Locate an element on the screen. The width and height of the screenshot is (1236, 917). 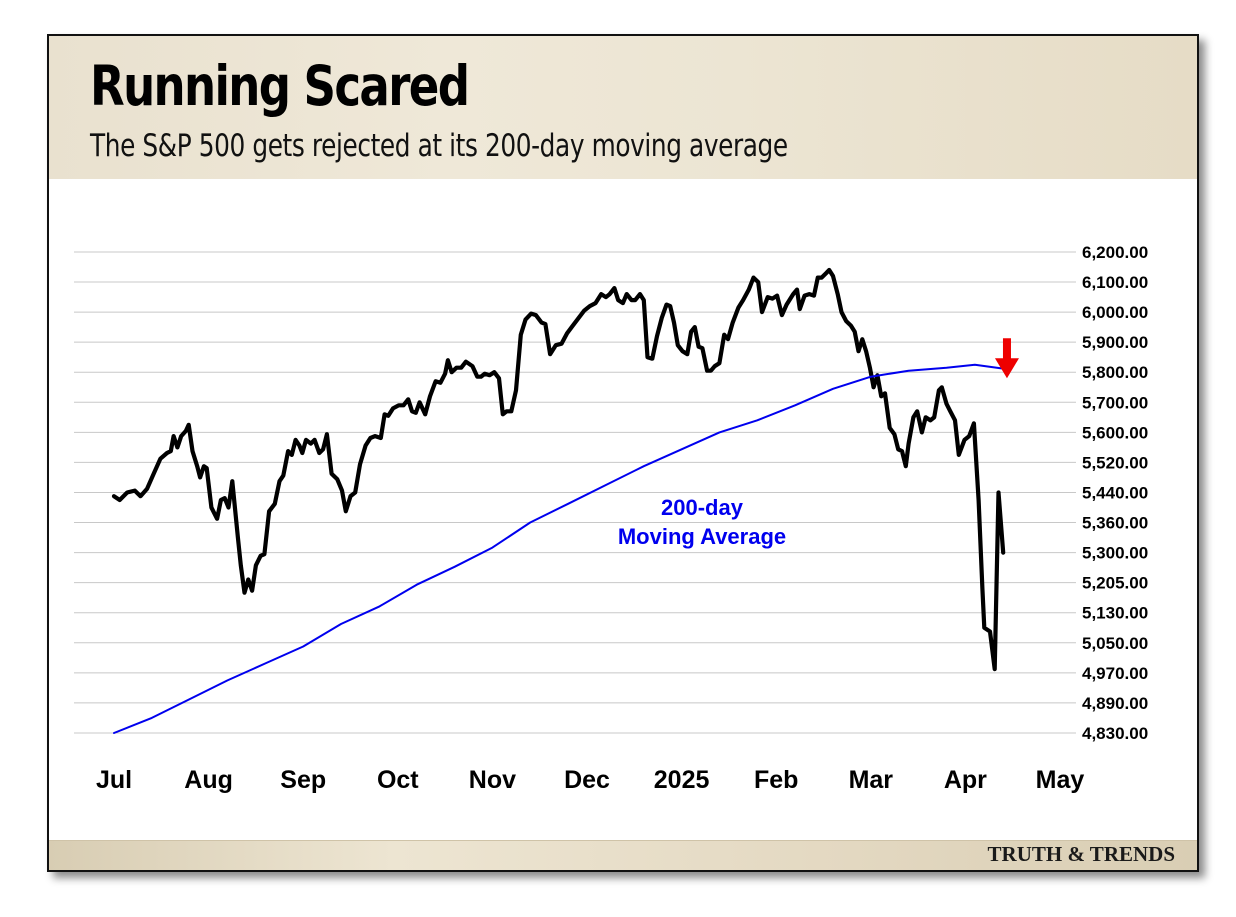
y-tick-label: 4,830.00 is located at coordinates (1115, 733).